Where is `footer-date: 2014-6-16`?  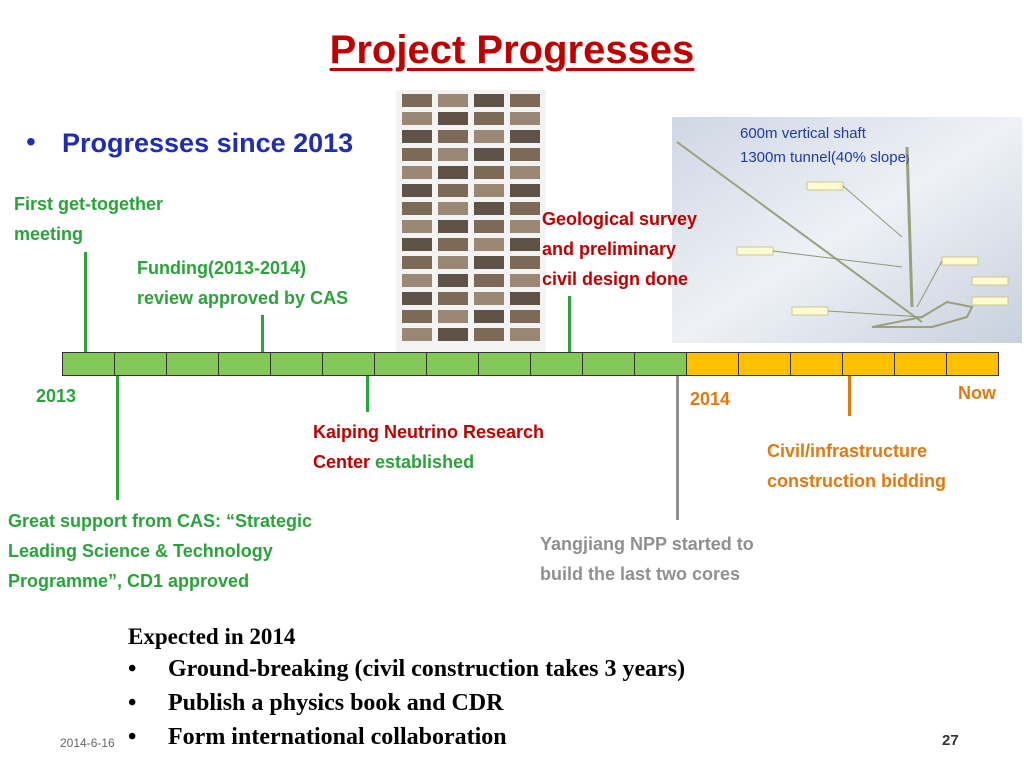
footer-date: 2014-6-16 is located at coordinates (87, 743).